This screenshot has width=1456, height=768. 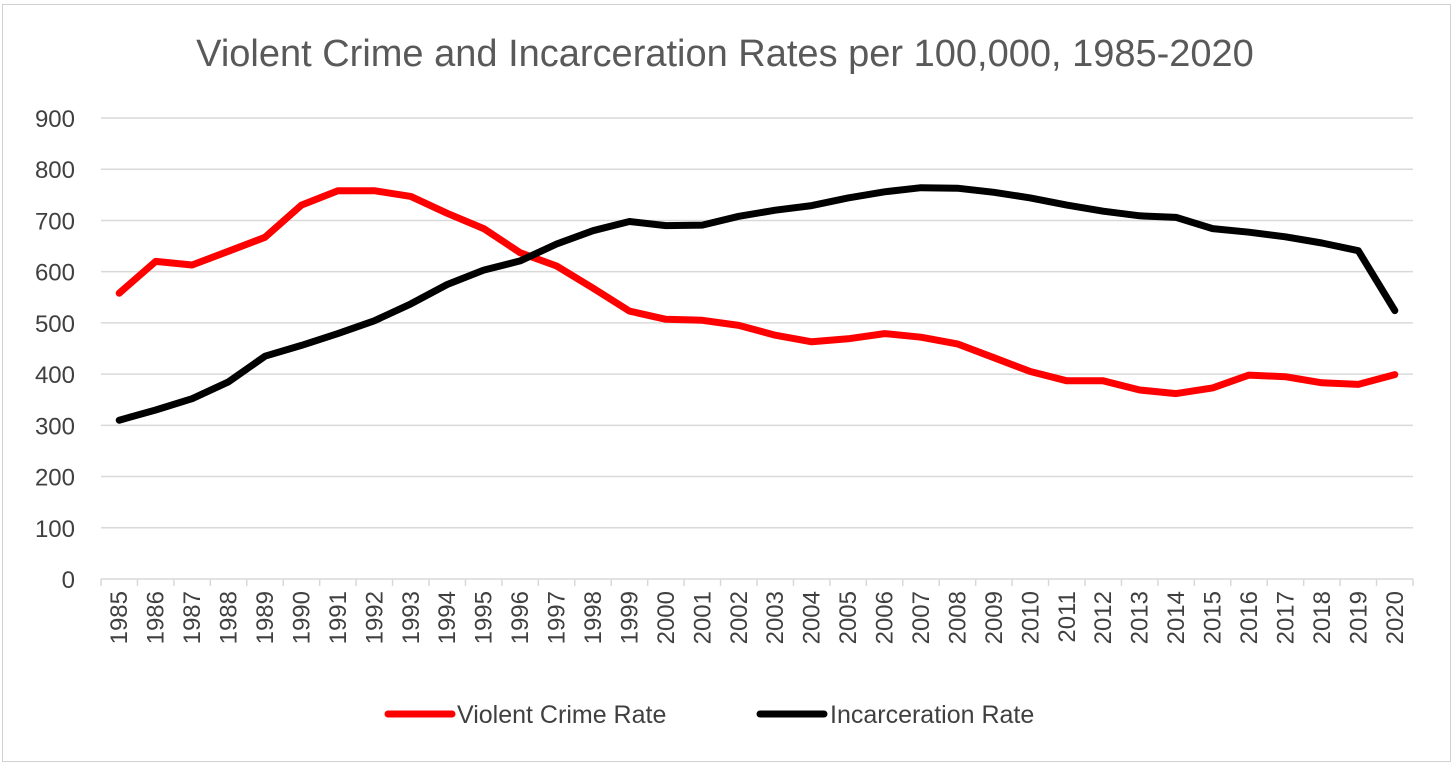 What do you see at coordinates (68, 580) in the screenshot?
I see `y-tick-label-0: 0` at bounding box center [68, 580].